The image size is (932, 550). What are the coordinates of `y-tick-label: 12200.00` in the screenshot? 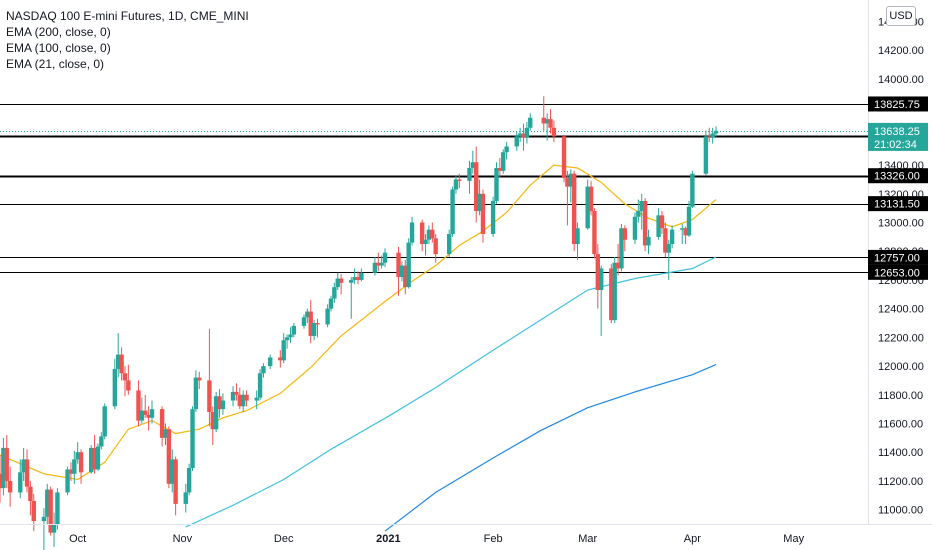 It's located at (901, 338).